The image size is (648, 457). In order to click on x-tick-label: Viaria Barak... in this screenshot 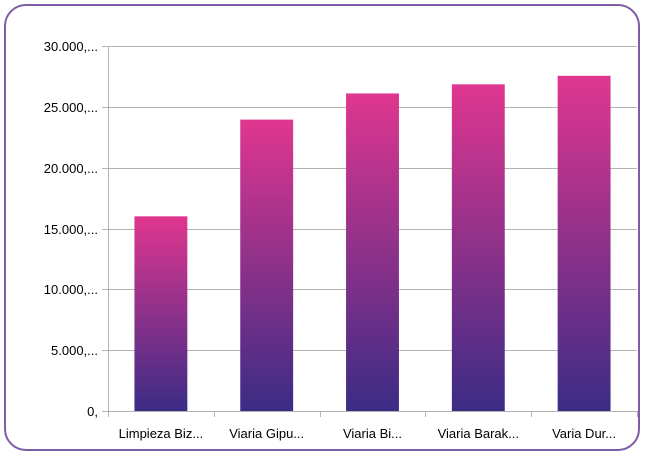, I will do `click(478, 433)`.